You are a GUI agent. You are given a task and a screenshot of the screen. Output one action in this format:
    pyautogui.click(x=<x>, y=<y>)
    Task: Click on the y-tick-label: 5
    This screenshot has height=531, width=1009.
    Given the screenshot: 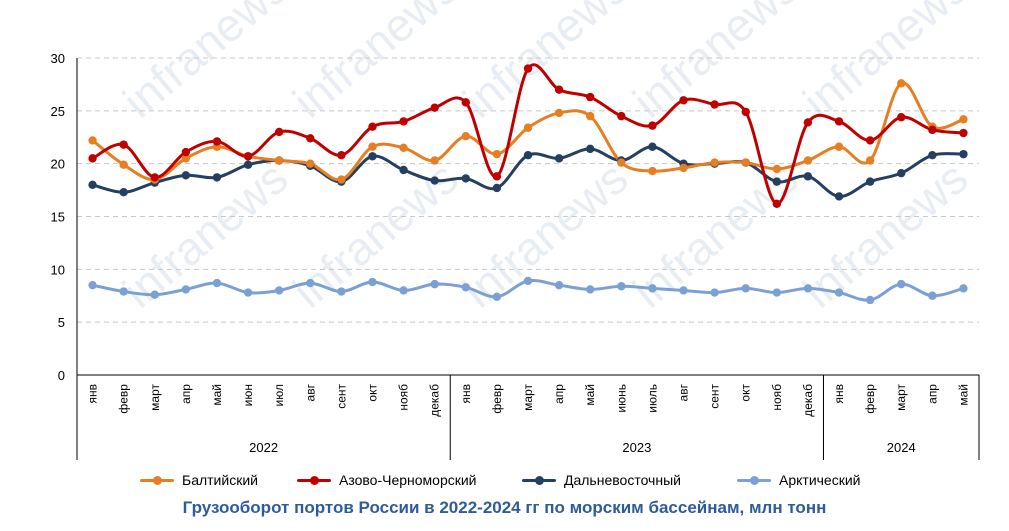 What is the action you would take?
    pyautogui.click(x=61, y=322)
    